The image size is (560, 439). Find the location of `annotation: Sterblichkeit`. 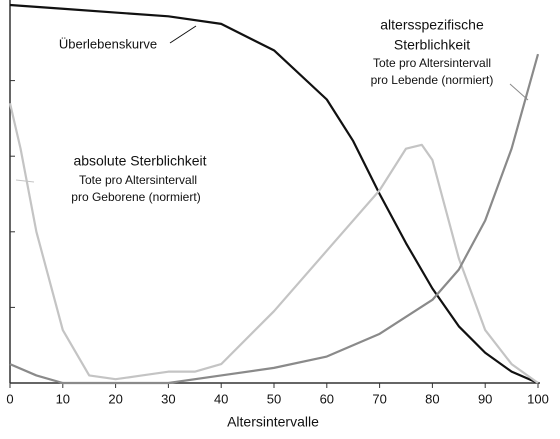

annotation: Sterblichkeit is located at coordinates (432, 45).